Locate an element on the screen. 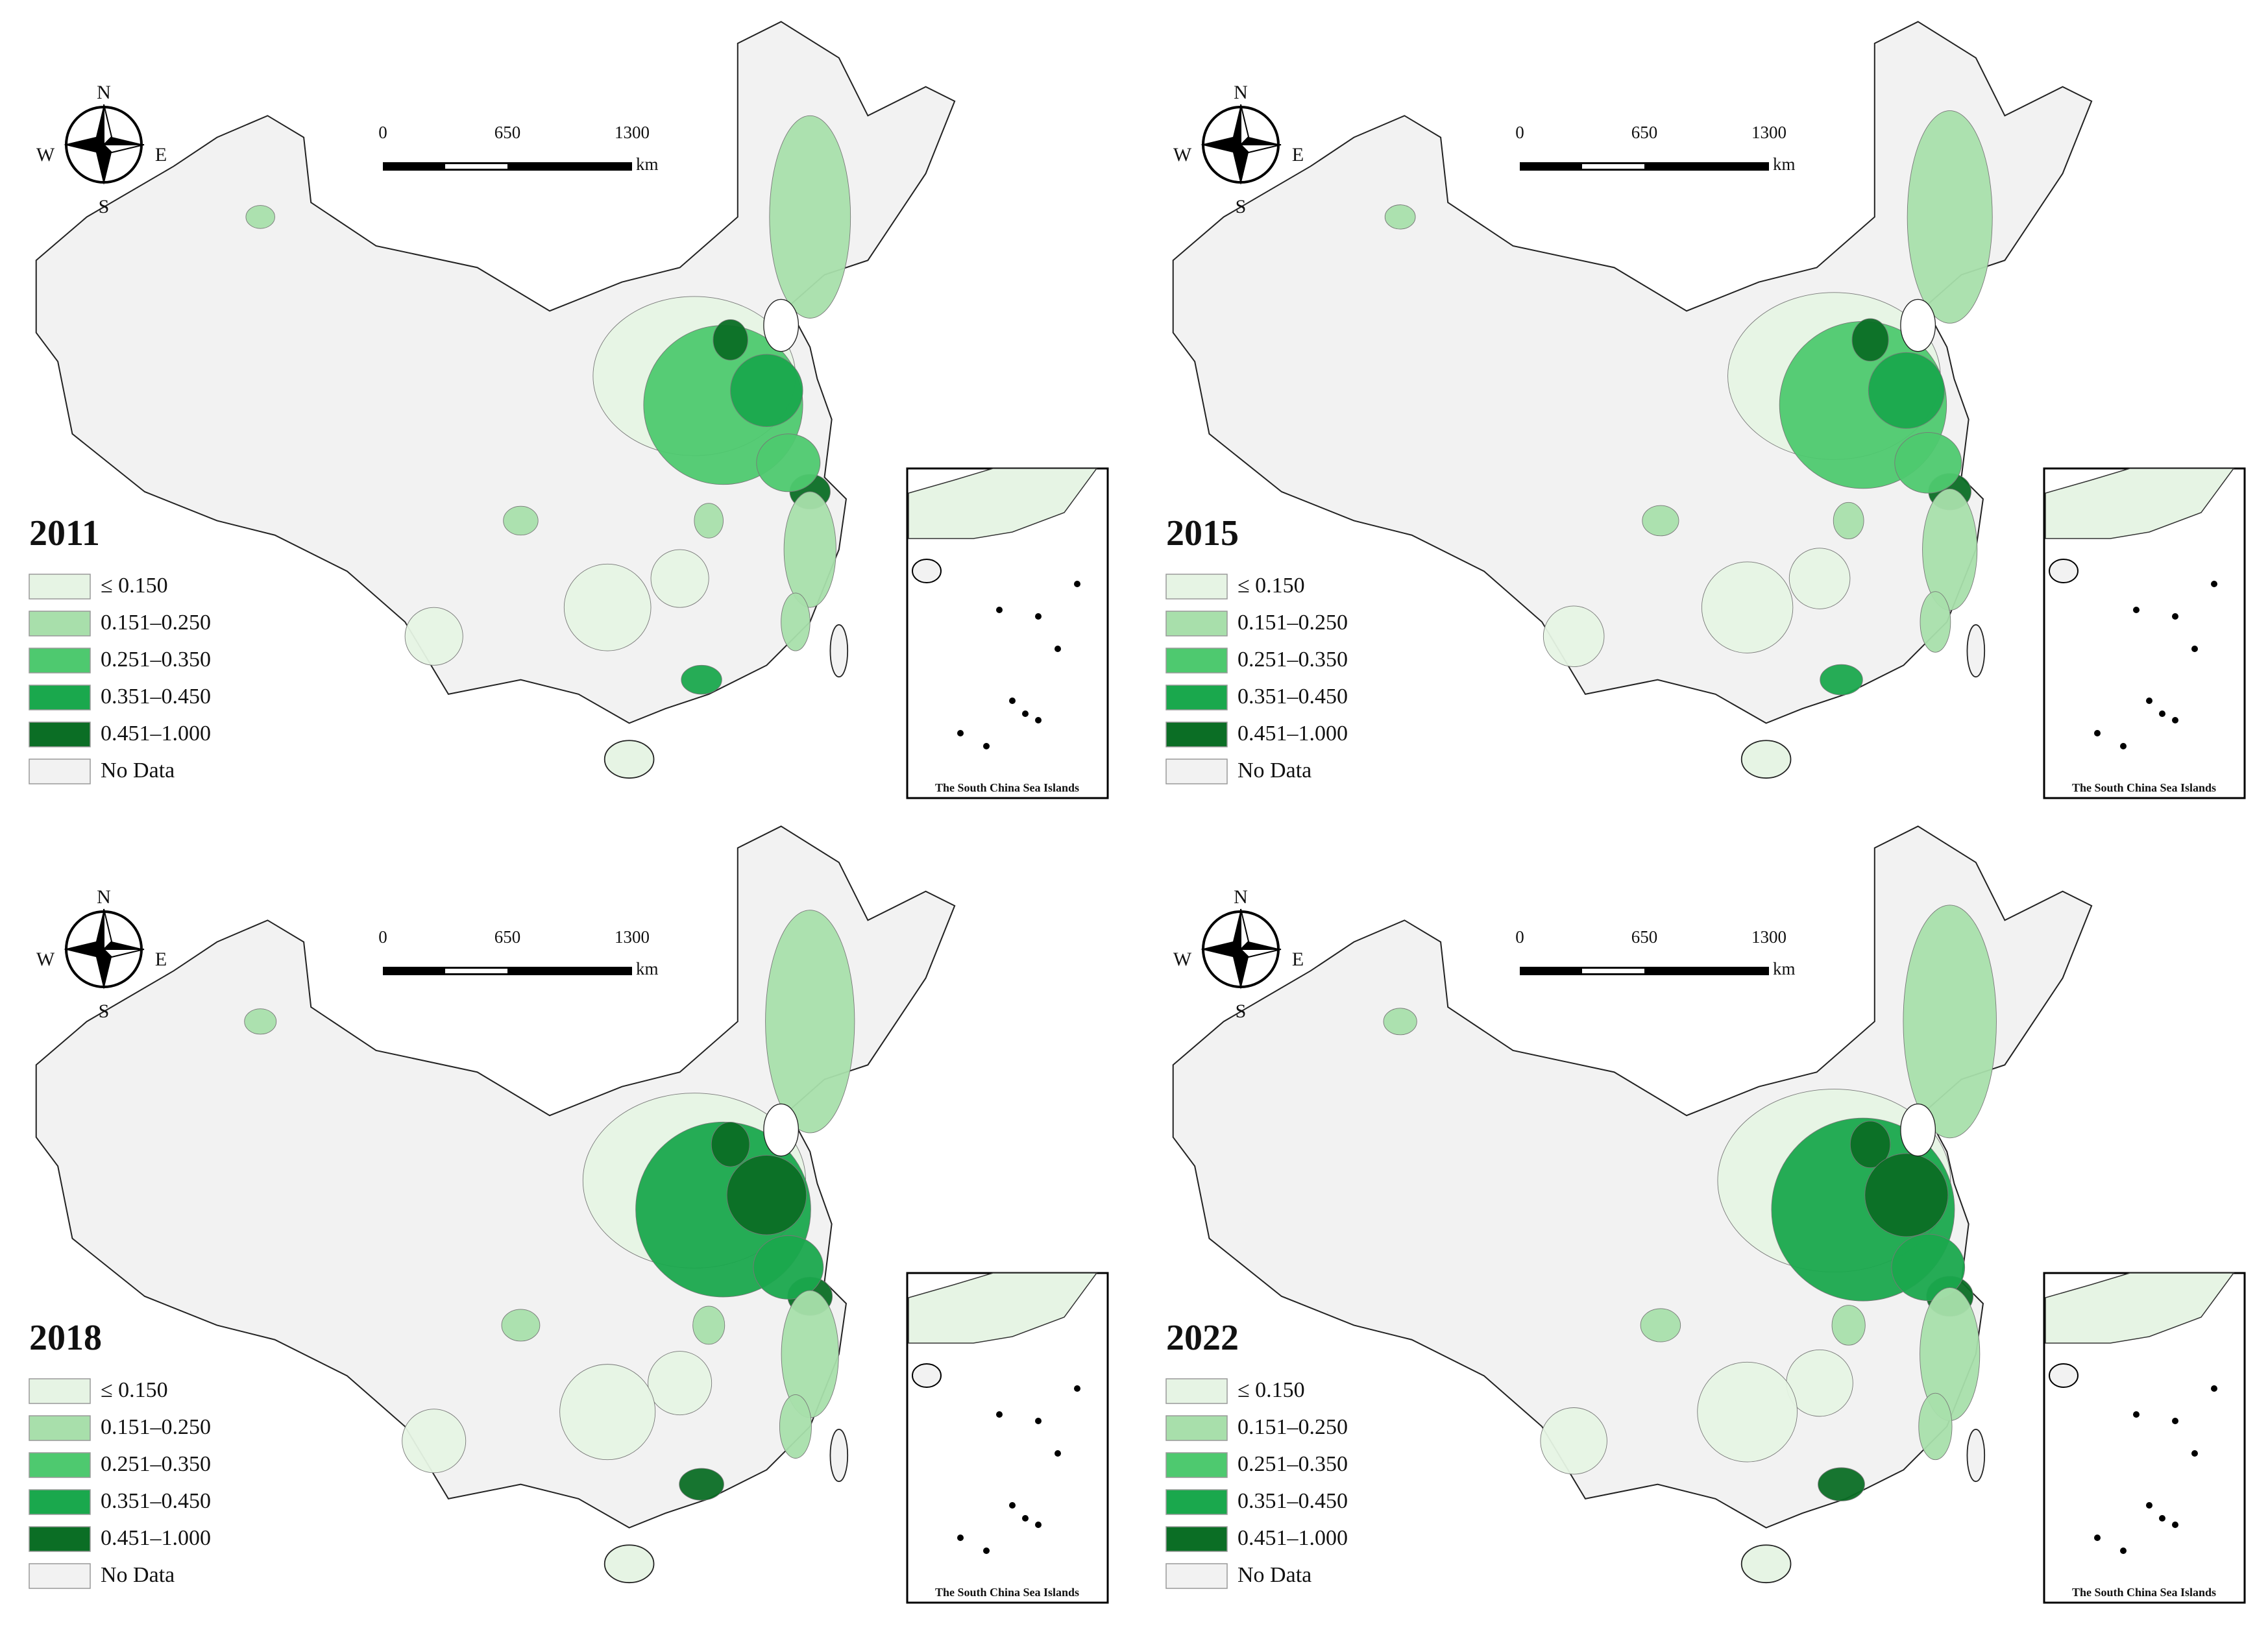 The width and height of the screenshot is (2268, 1626). scale-bar-white is located at coordinates (1613, 166).